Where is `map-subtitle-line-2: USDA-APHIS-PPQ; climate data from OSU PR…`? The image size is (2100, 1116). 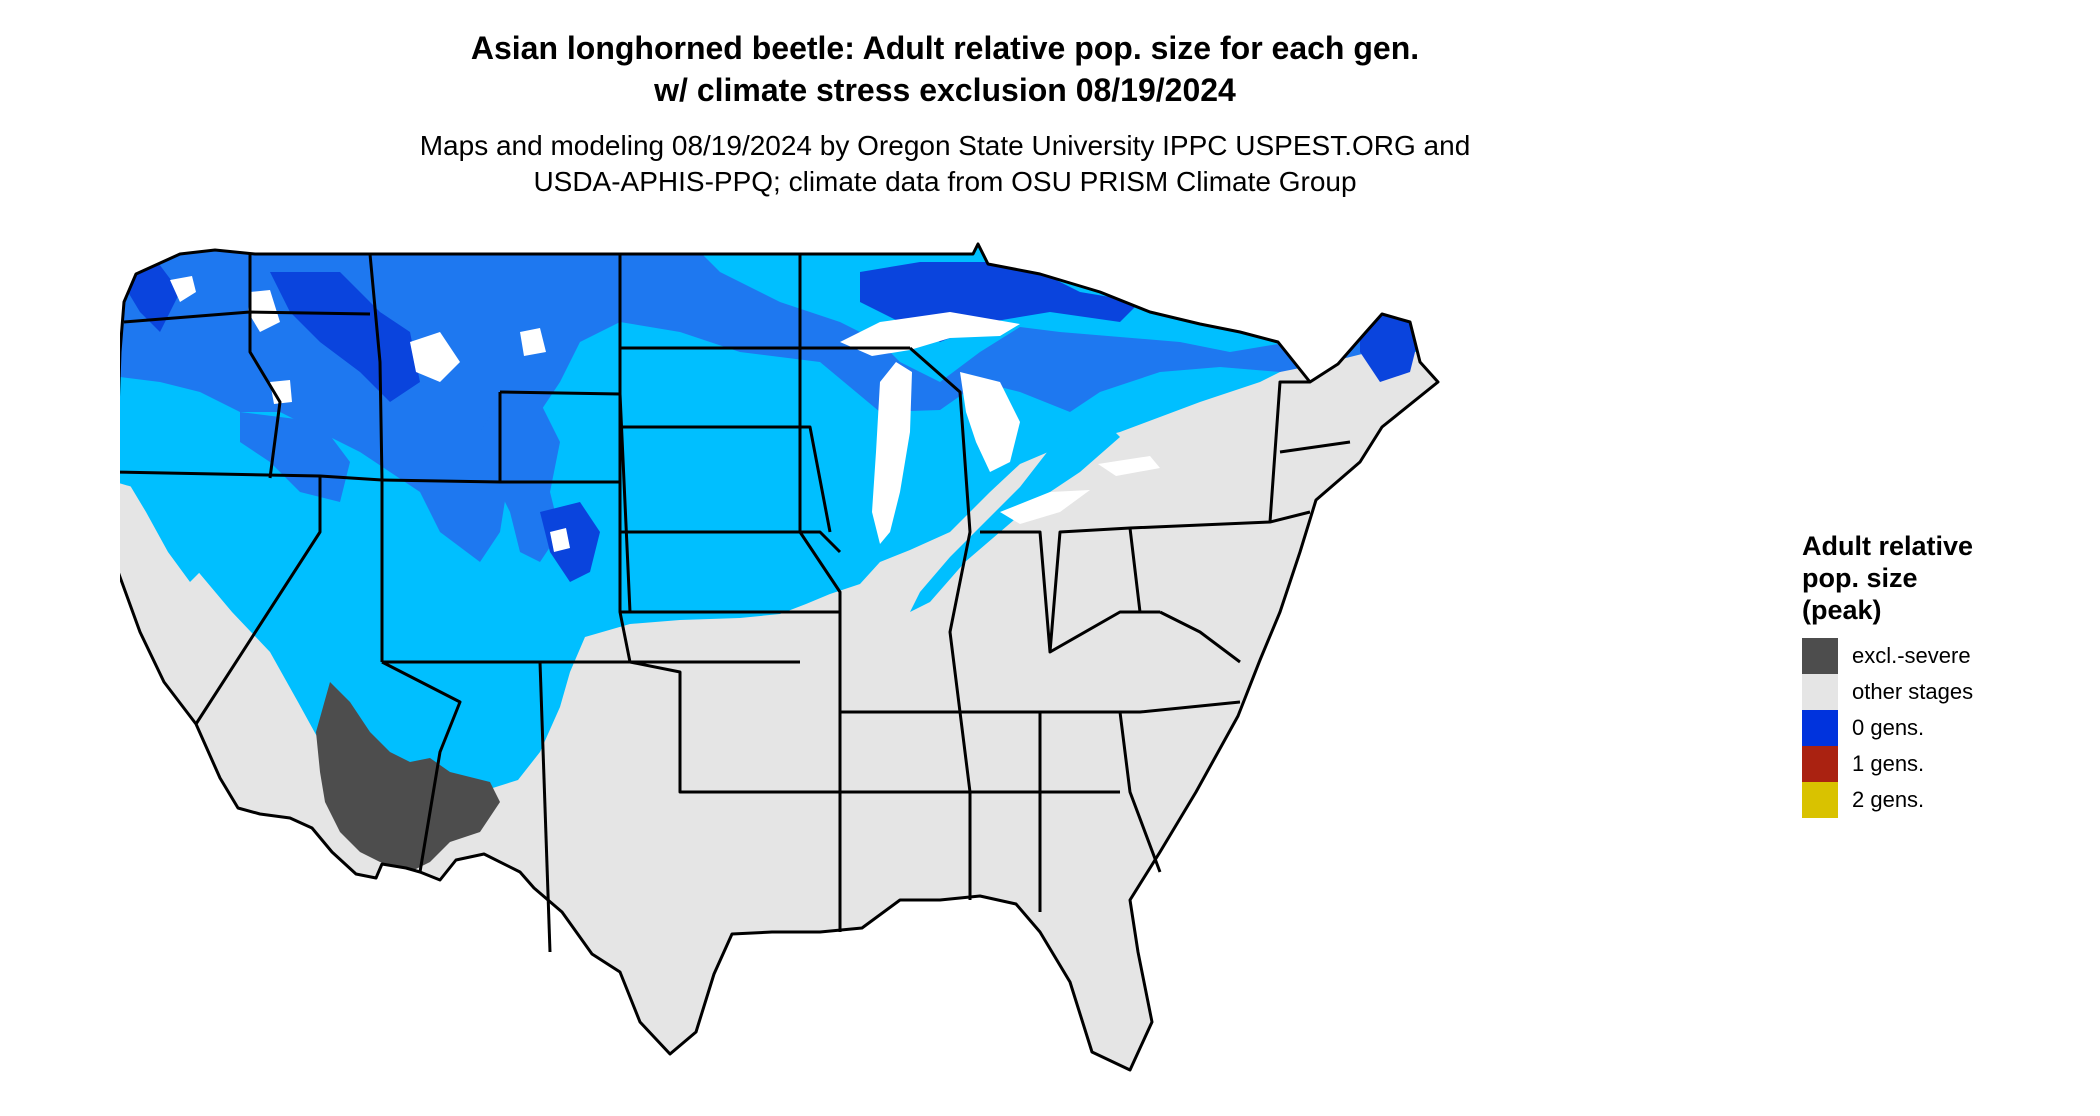 map-subtitle-line-2: USDA-APHIS-PPQ; climate data from OSU PR… is located at coordinates (945, 181).